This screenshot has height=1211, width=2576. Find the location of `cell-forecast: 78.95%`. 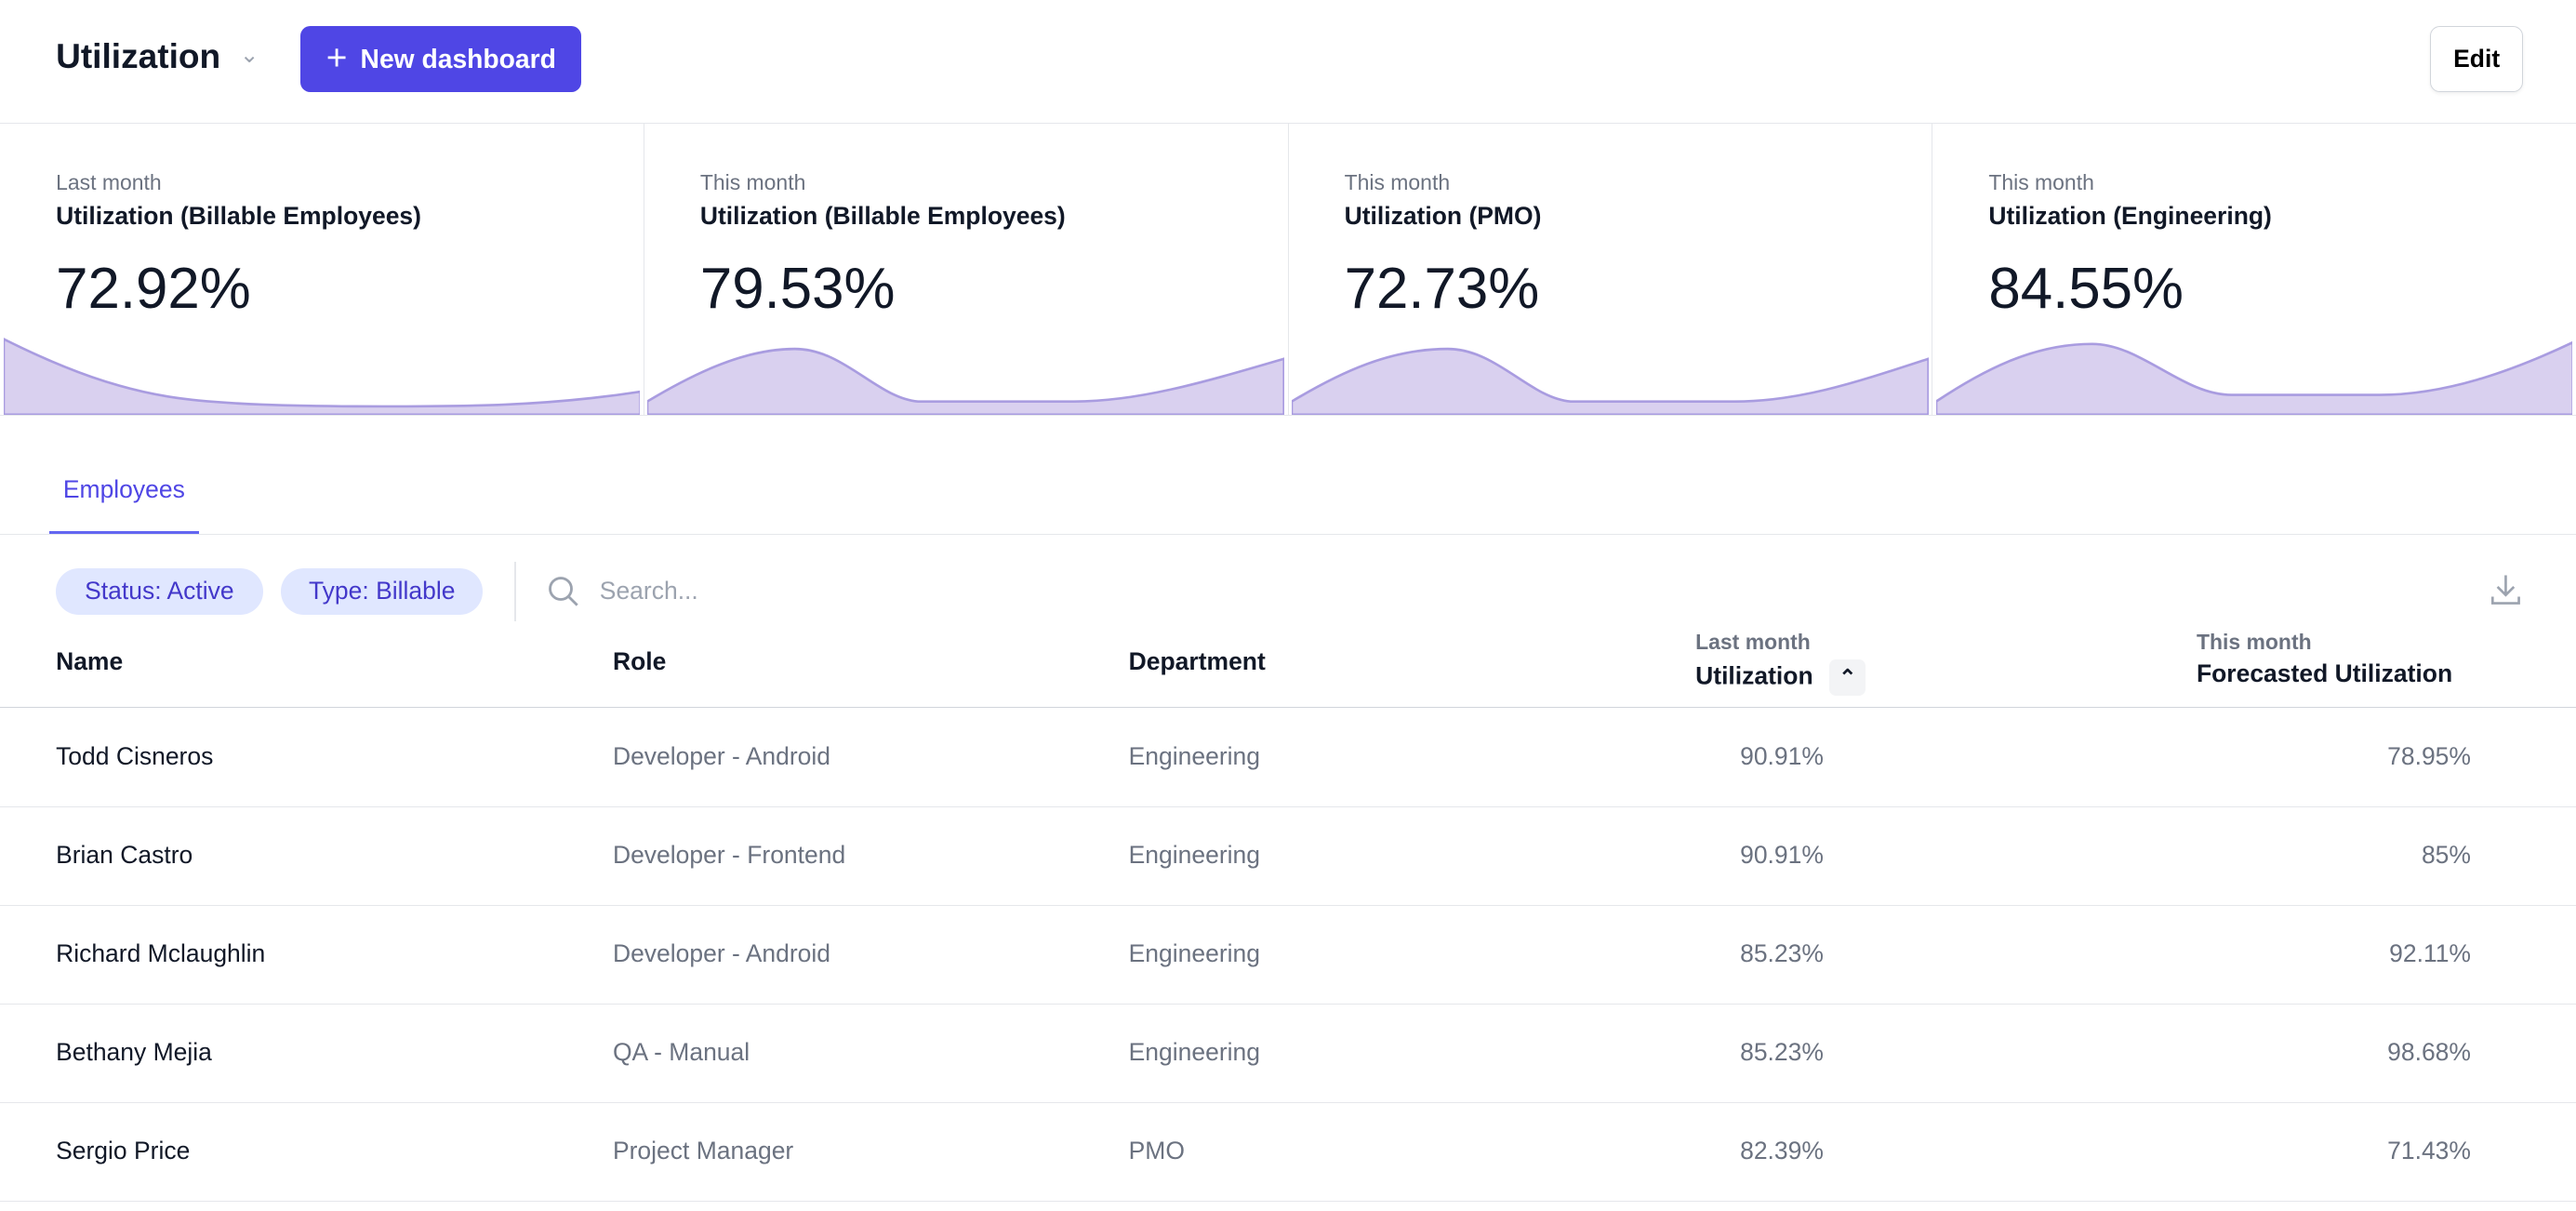

cell-forecast: 78.95% is located at coordinates (2429, 756).